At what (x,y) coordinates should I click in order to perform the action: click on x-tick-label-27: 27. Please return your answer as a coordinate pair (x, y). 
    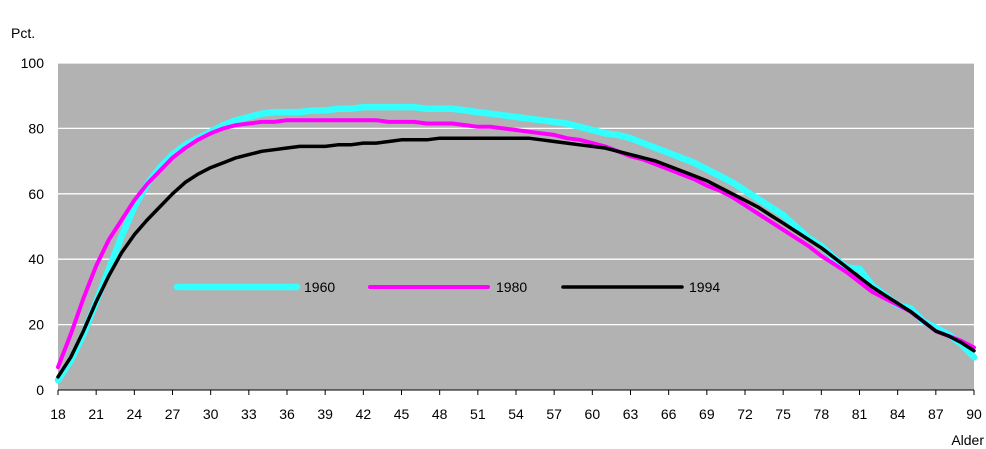
    Looking at the image, I should click on (173, 414).